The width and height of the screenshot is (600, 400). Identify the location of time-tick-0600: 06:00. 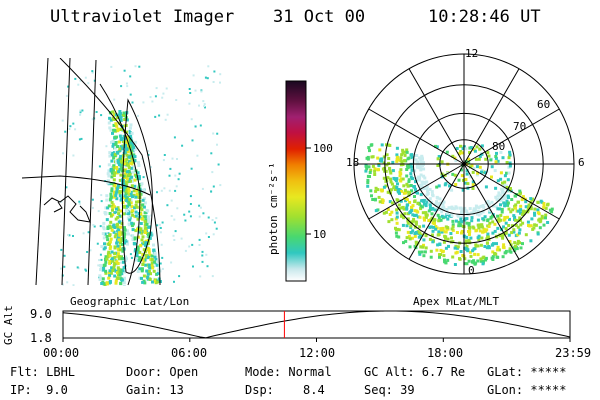
(189, 353).